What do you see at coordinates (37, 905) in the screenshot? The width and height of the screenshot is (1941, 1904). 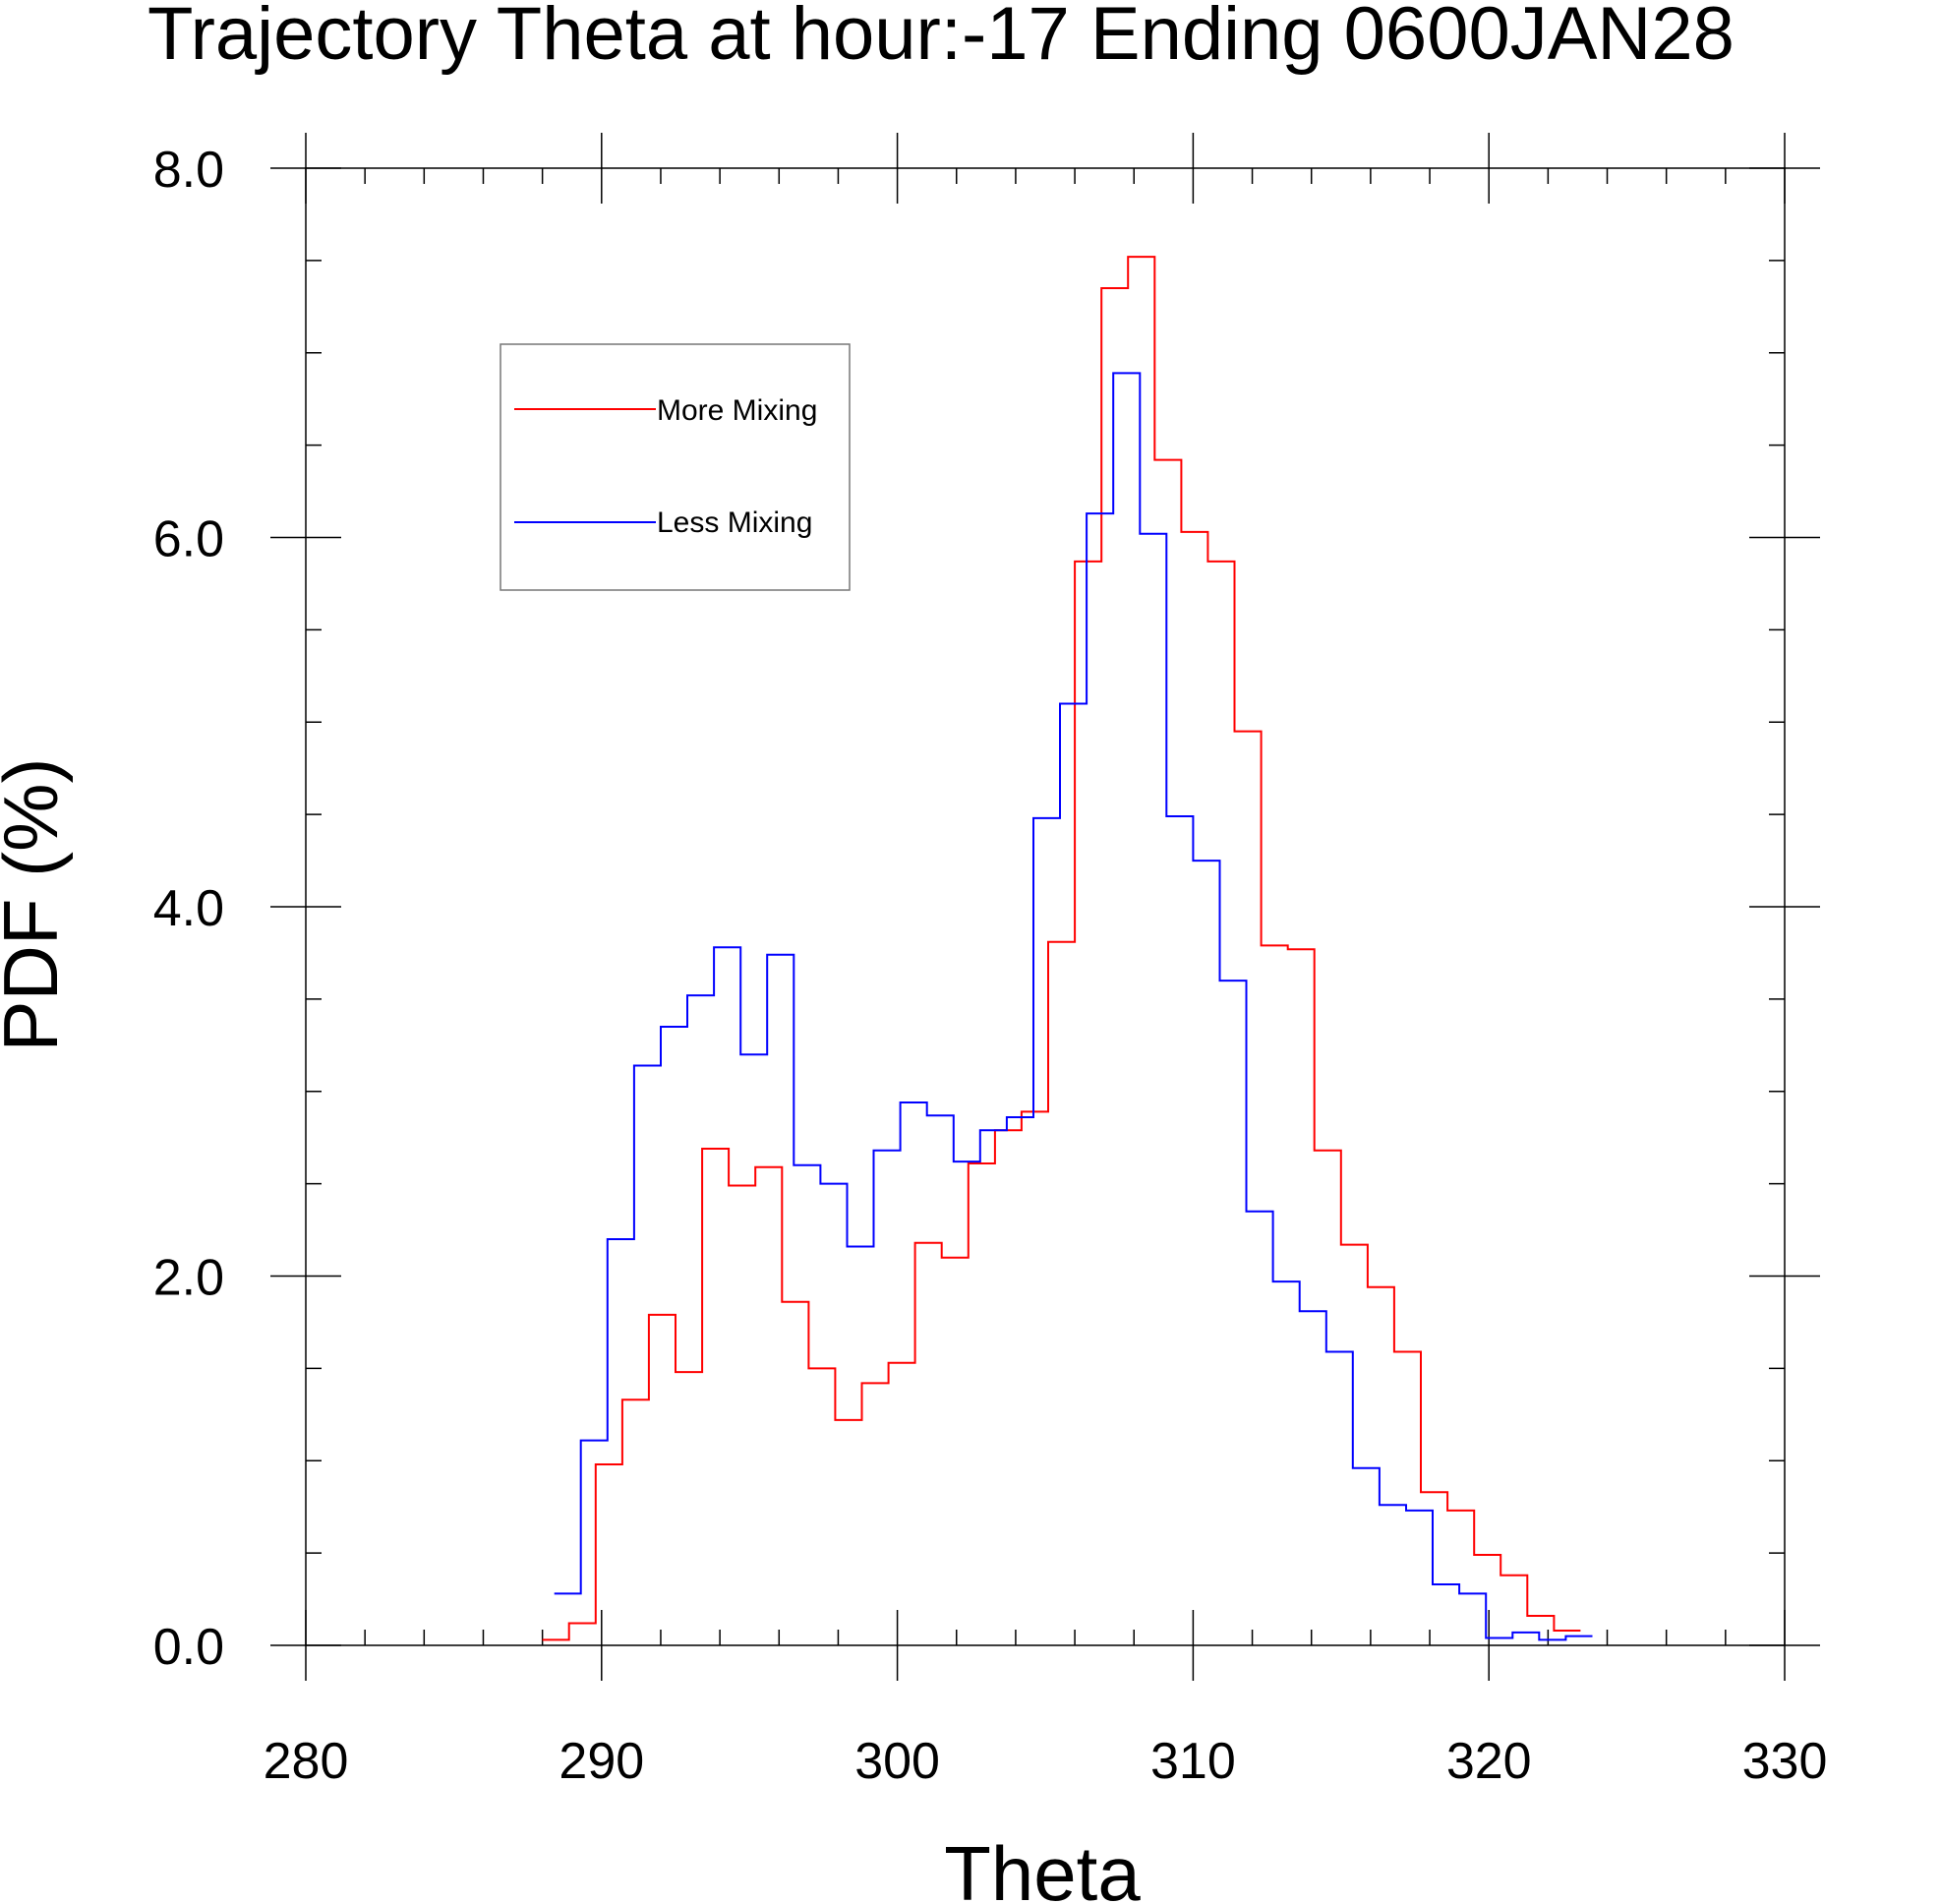 I see `y-axis-label: PDF (%)` at bounding box center [37, 905].